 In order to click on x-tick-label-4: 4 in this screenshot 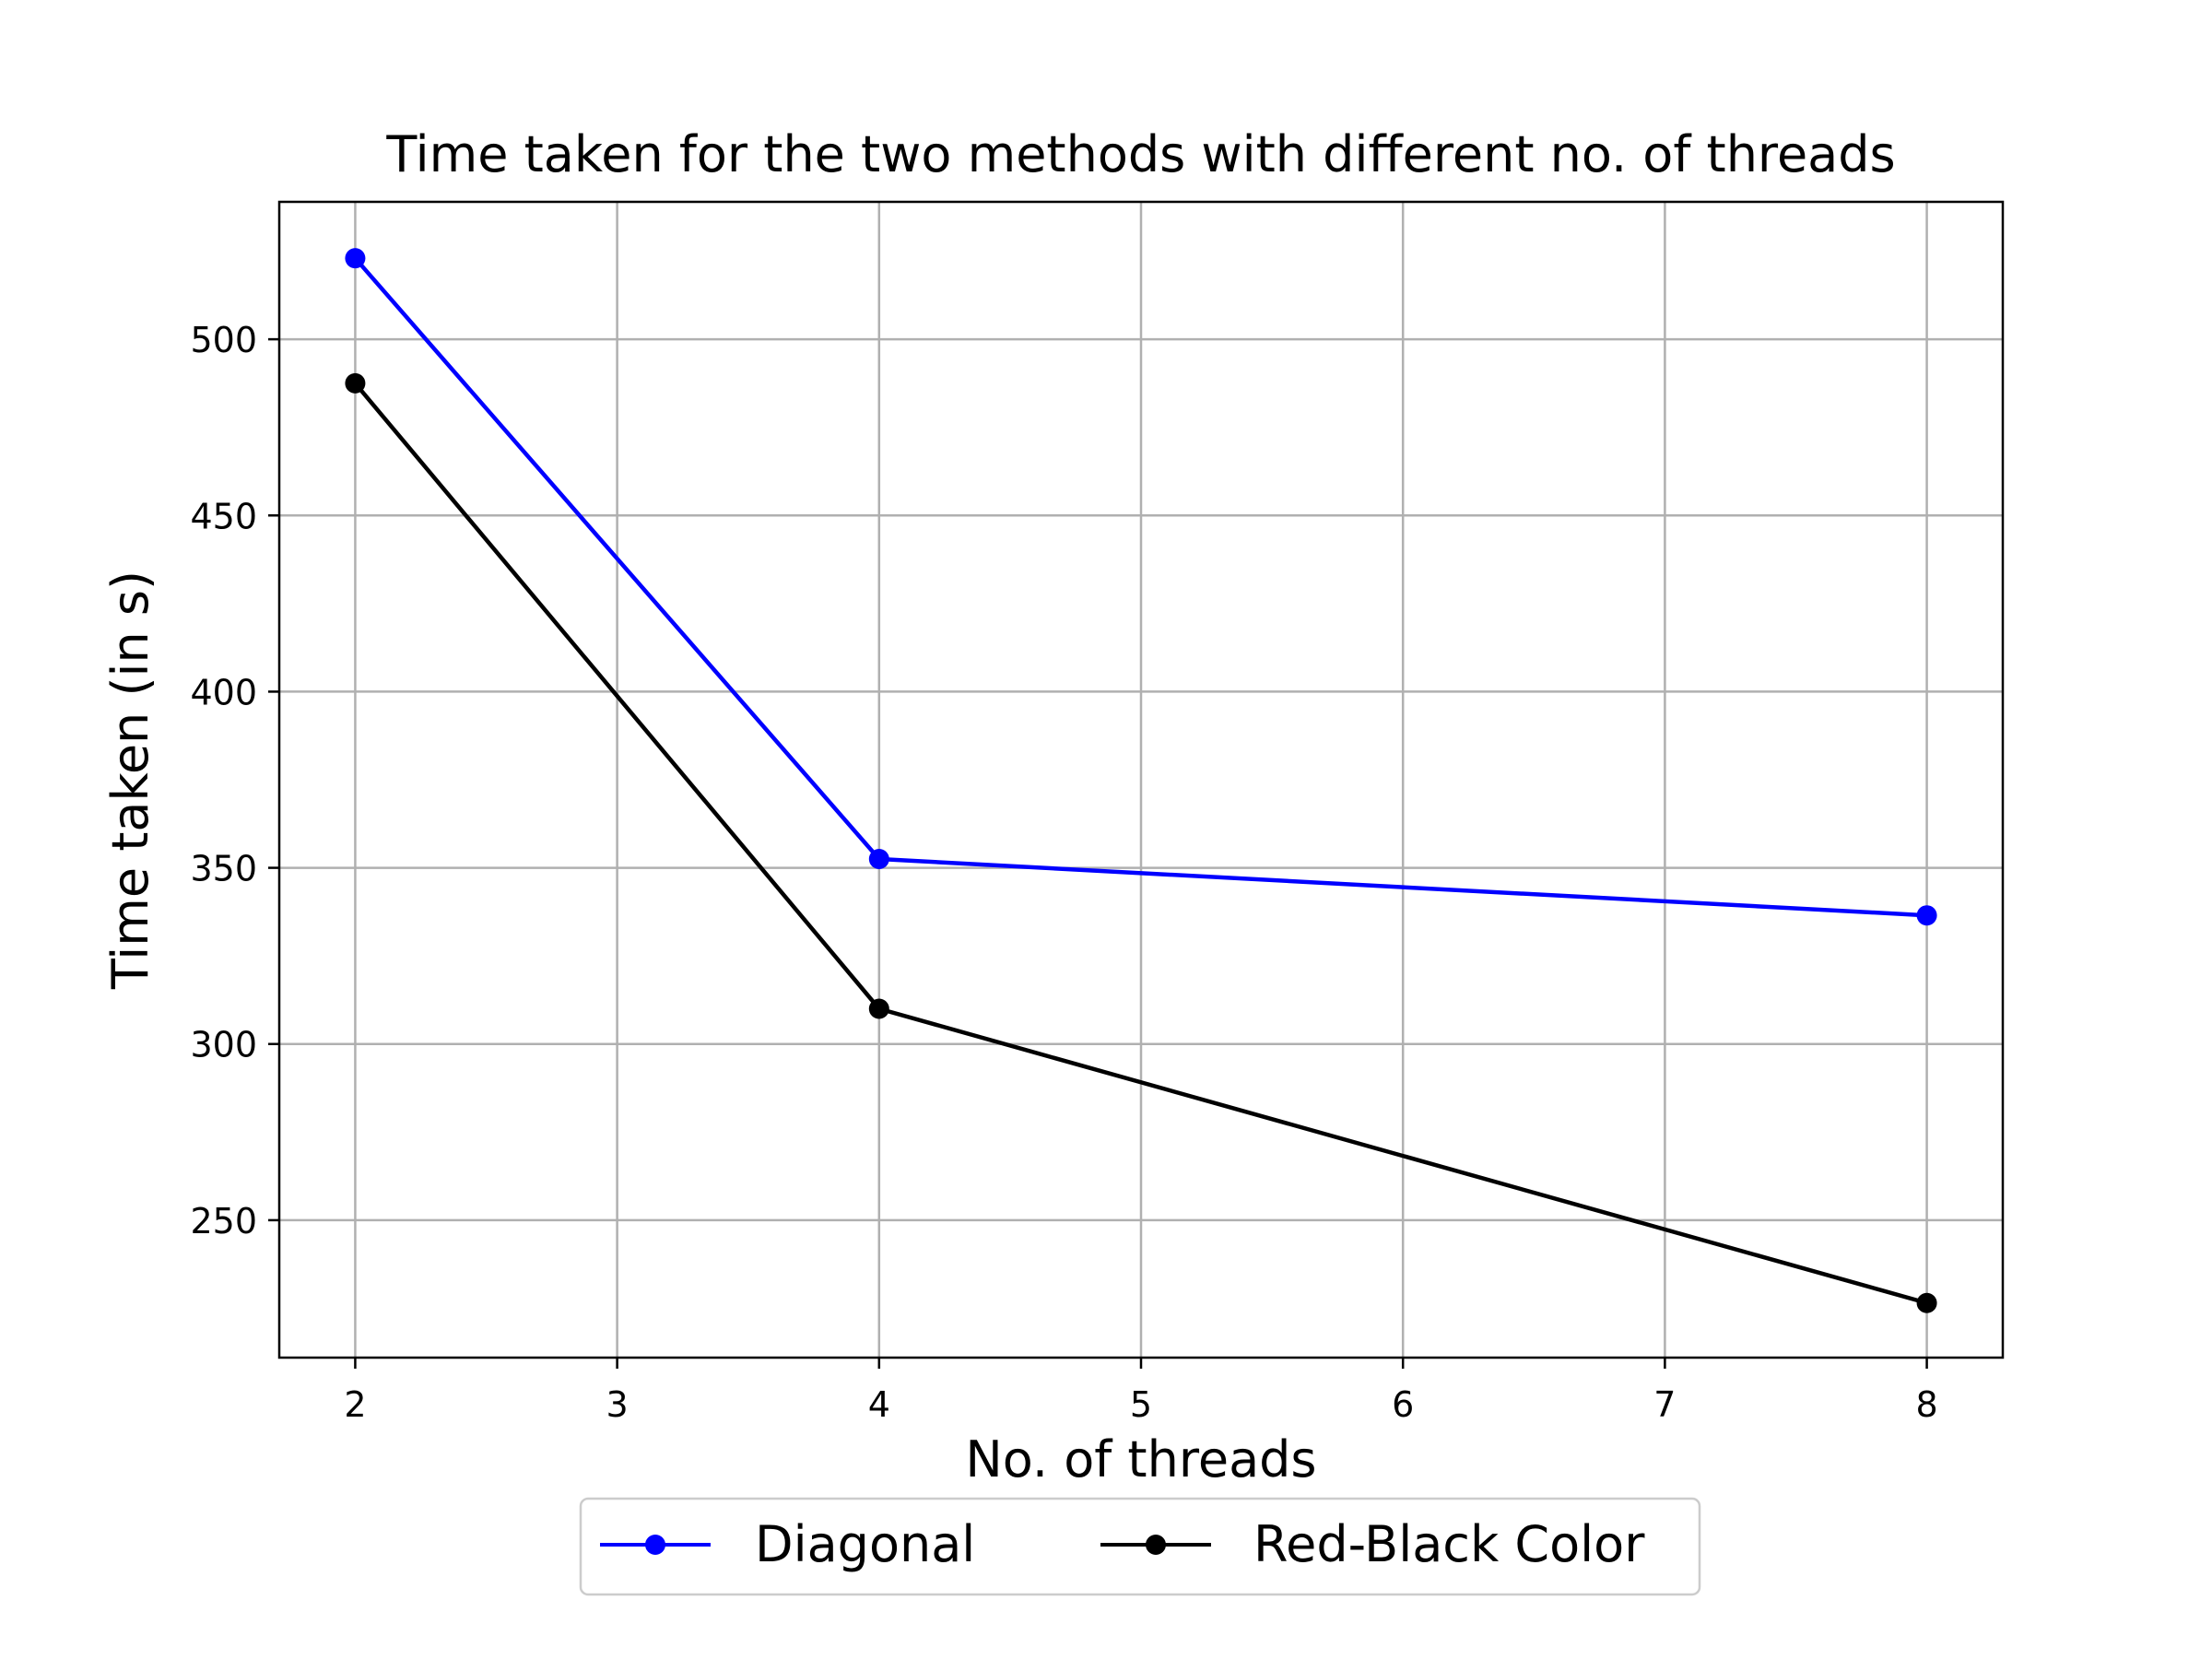, I will do `click(879, 1404)`.